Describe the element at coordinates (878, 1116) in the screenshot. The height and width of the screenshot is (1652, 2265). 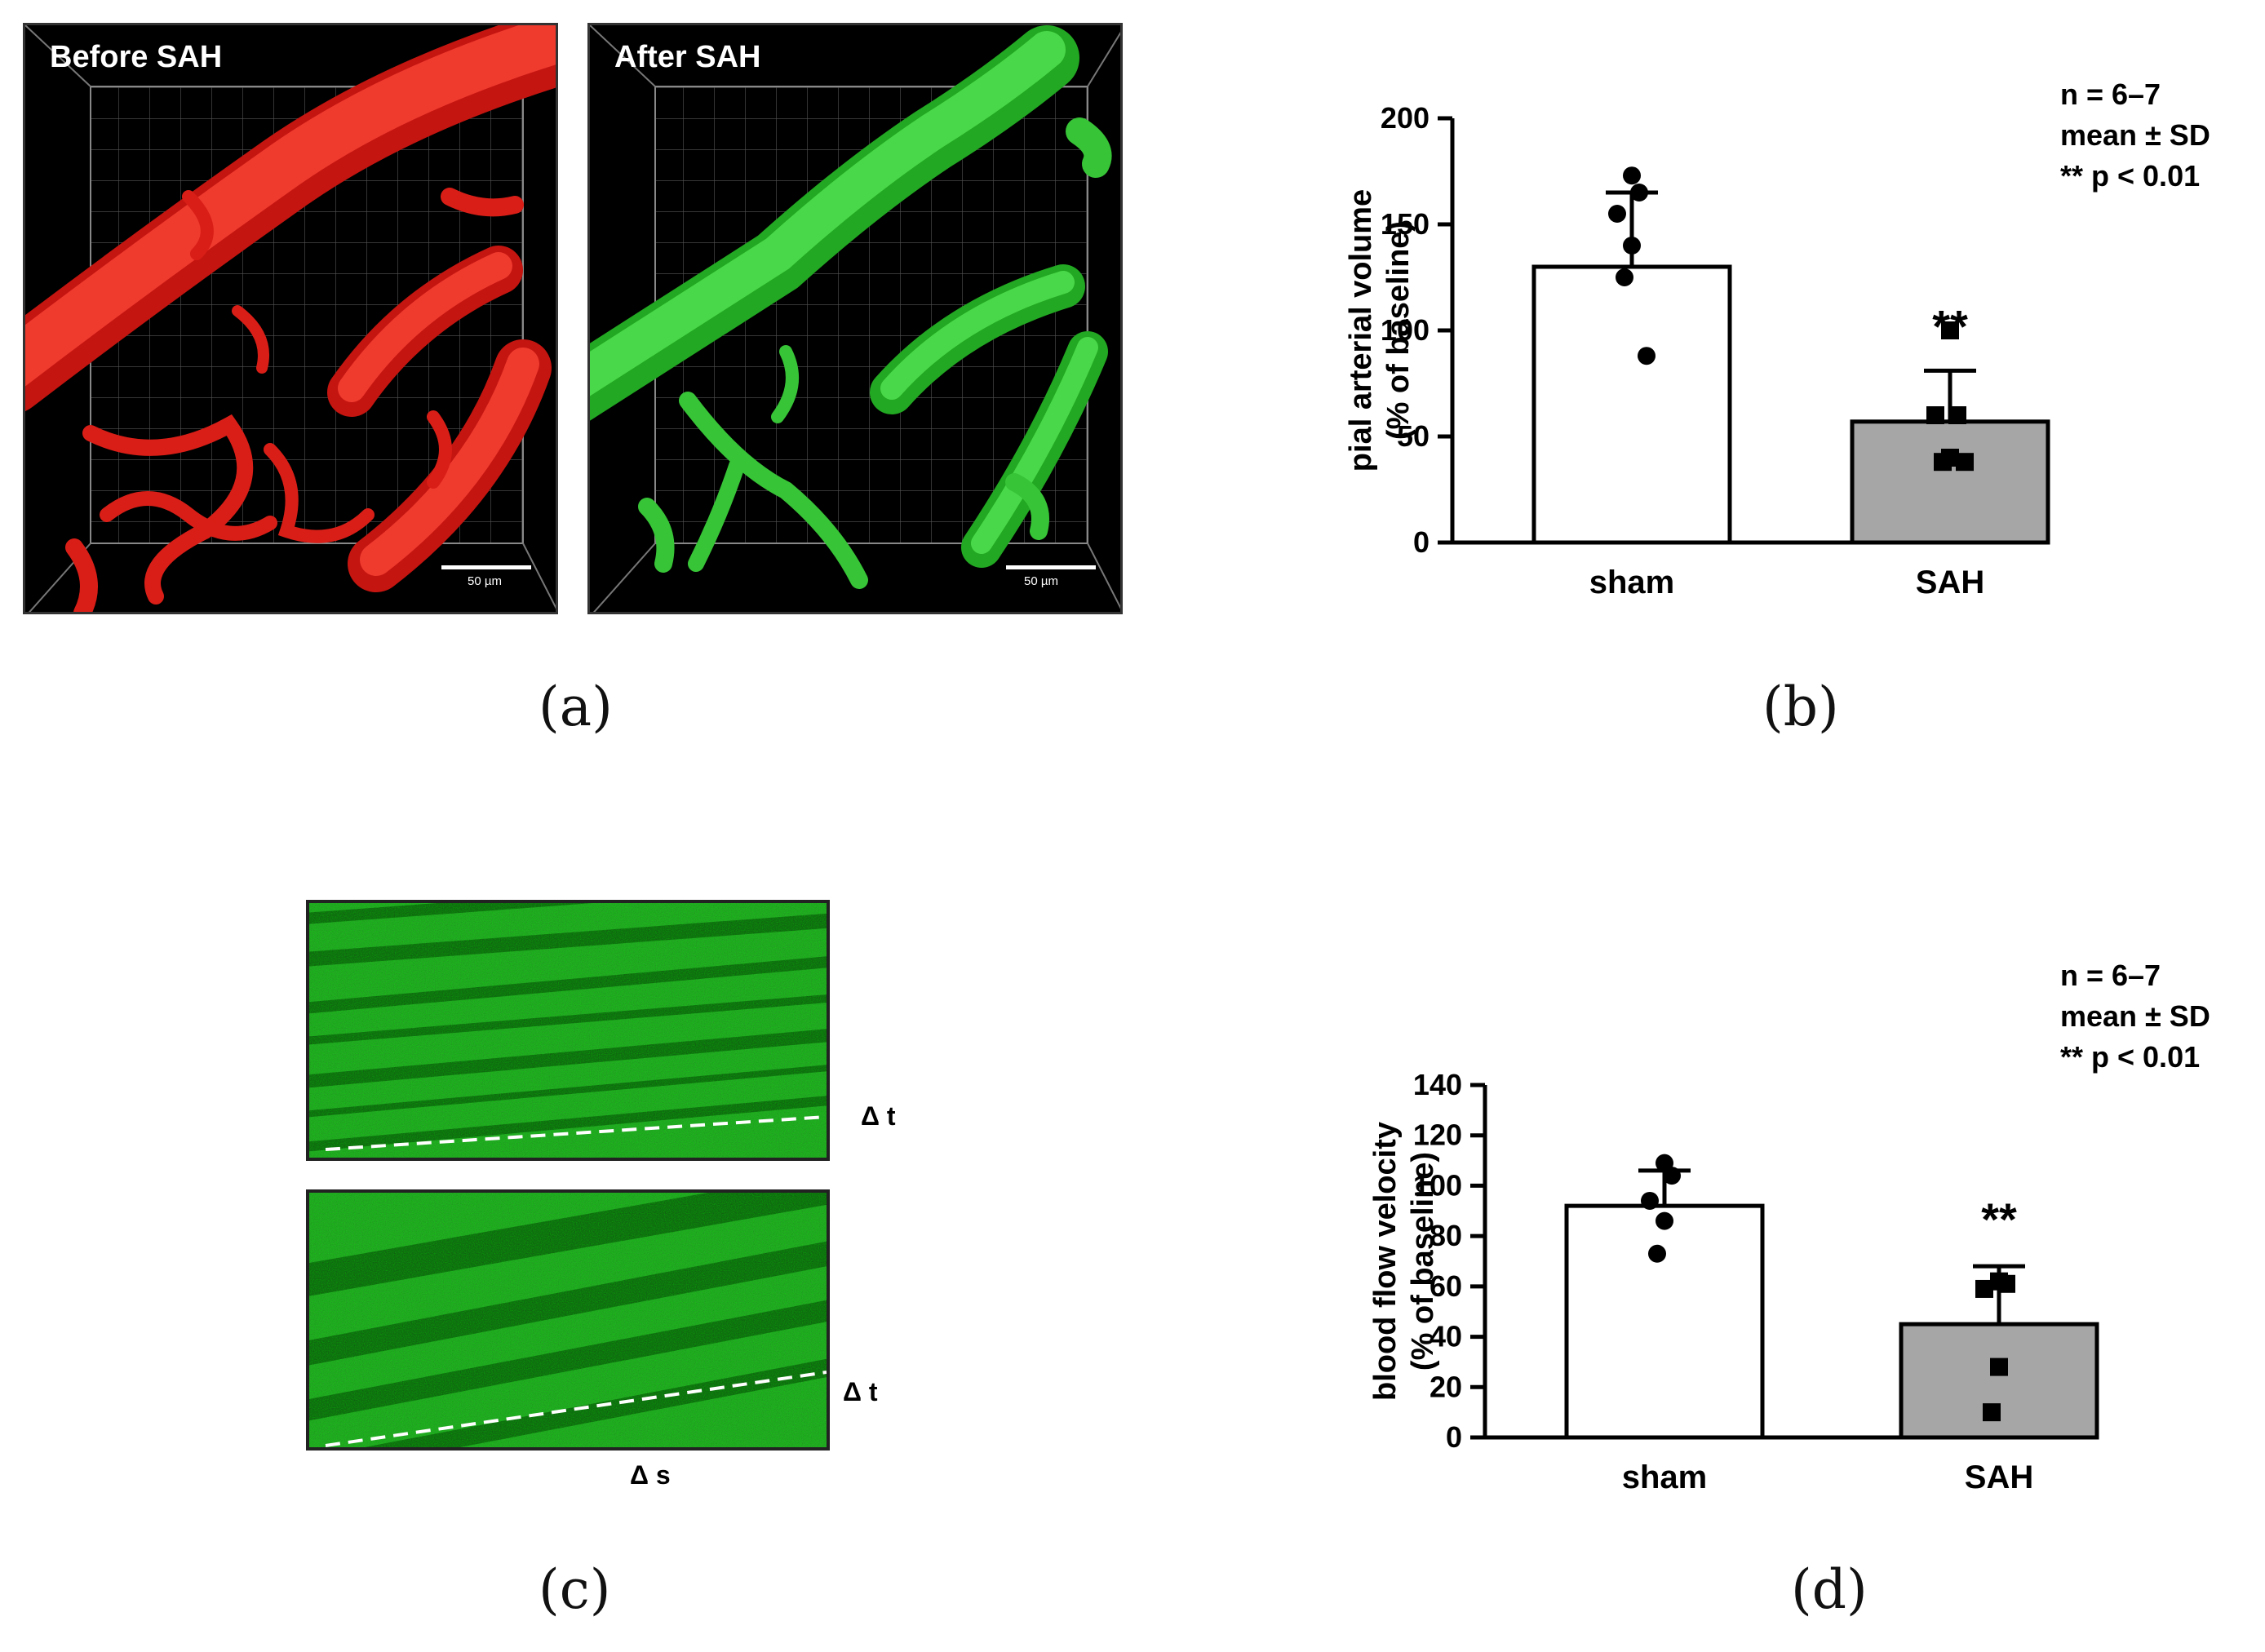
I see `delta-t-top-label: Δ t` at that location.